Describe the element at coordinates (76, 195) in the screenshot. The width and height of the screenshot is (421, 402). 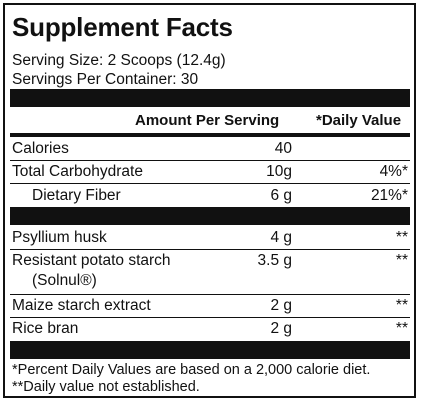
I see `row-dietary-fiber-name: Dietary Fiber` at that location.